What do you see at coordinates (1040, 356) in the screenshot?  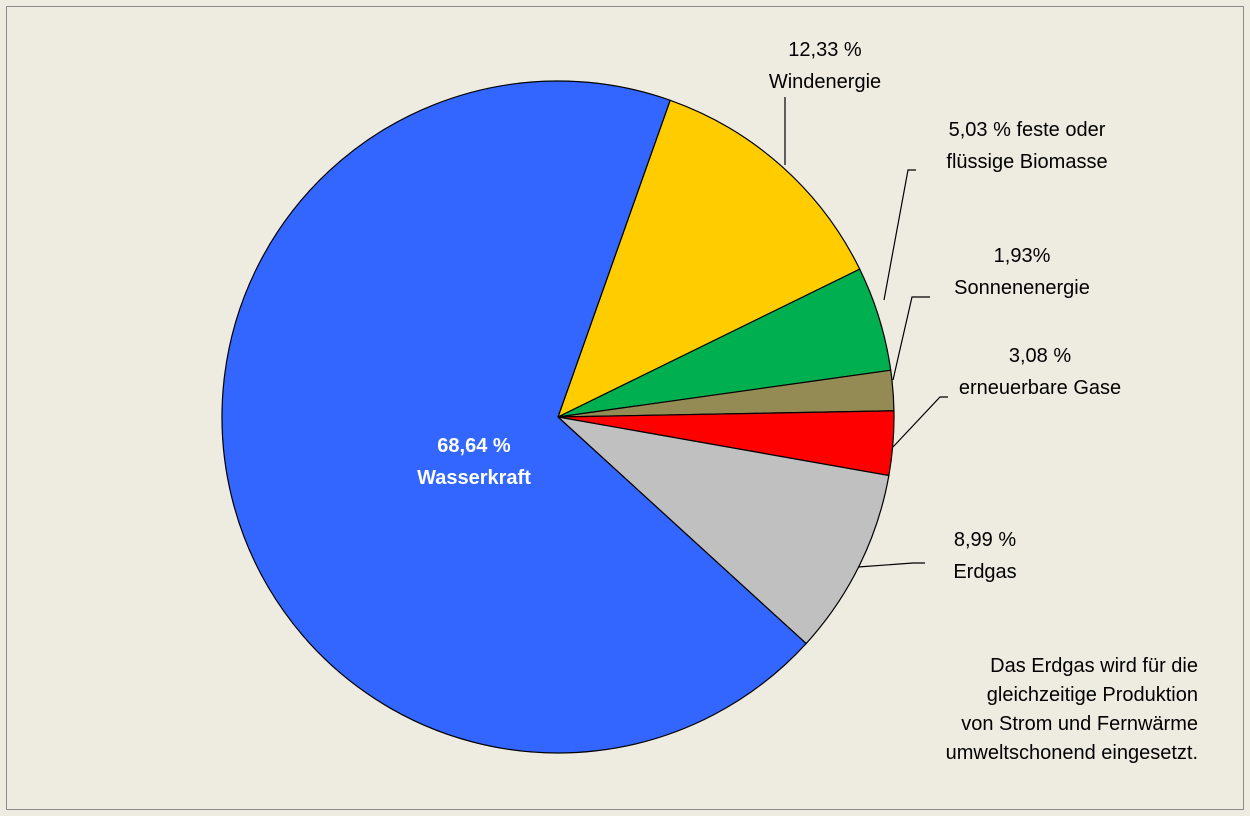 I see `label-text: 3,08 %` at bounding box center [1040, 356].